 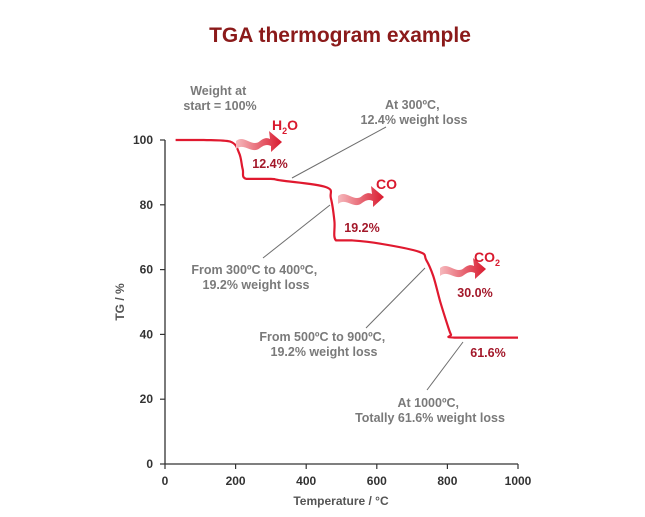 What do you see at coordinates (474, 293) in the screenshot?
I see `loss-3-label: 30.0%` at bounding box center [474, 293].